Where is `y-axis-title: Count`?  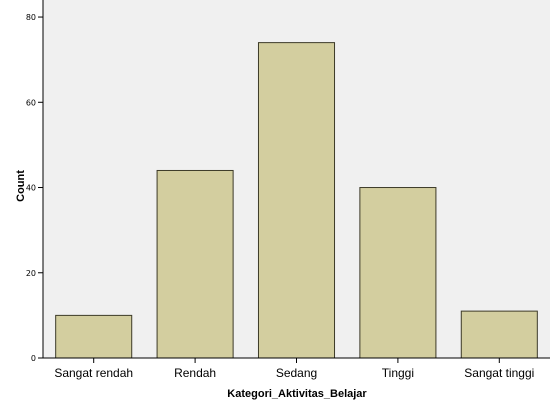
y-axis-title: Count is located at coordinates (21, 186).